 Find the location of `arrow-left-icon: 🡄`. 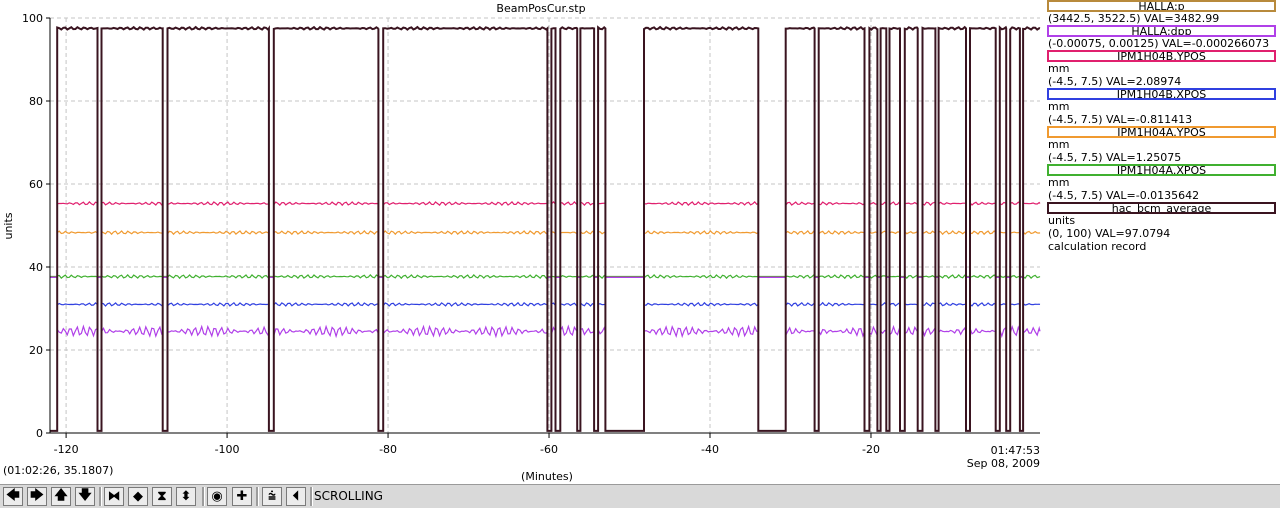

arrow-left-icon: 🡄 is located at coordinates (13, 495).